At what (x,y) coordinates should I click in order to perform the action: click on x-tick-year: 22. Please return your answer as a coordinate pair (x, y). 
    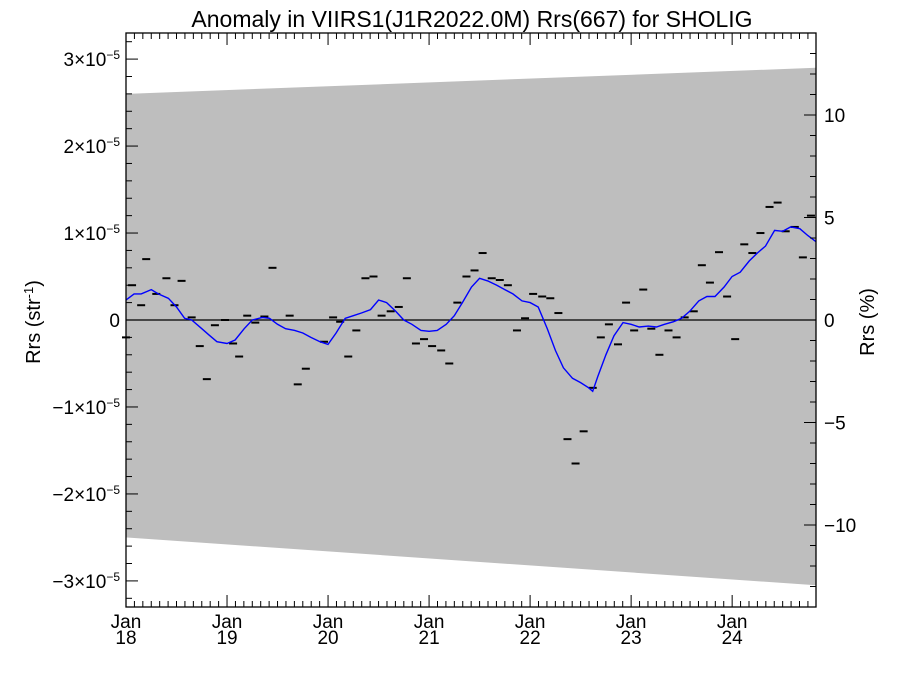
    Looking at the image, I should click on (530, 638).